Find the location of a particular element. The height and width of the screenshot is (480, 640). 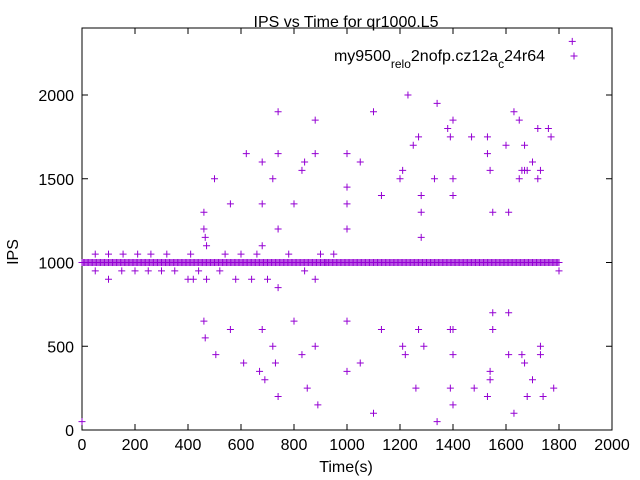

x-tick-label: 400 is located at coordinates (188, 445).